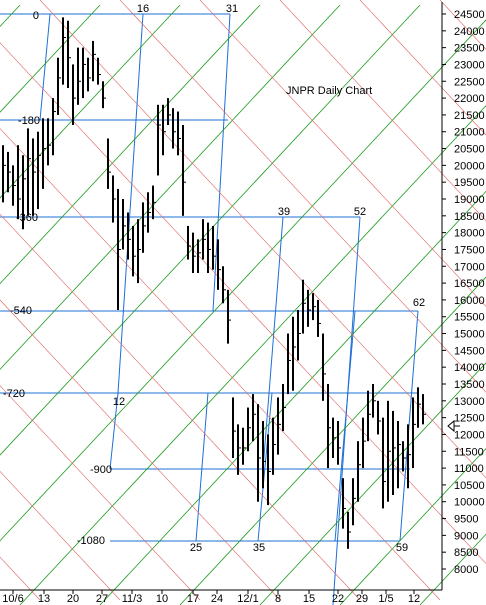 This screenshot has height=605, width=486. What do you see at coordinates (247, 599) in the screenshot?
I see `date-tick-label: 12/1` at bounding box center [247, 599].